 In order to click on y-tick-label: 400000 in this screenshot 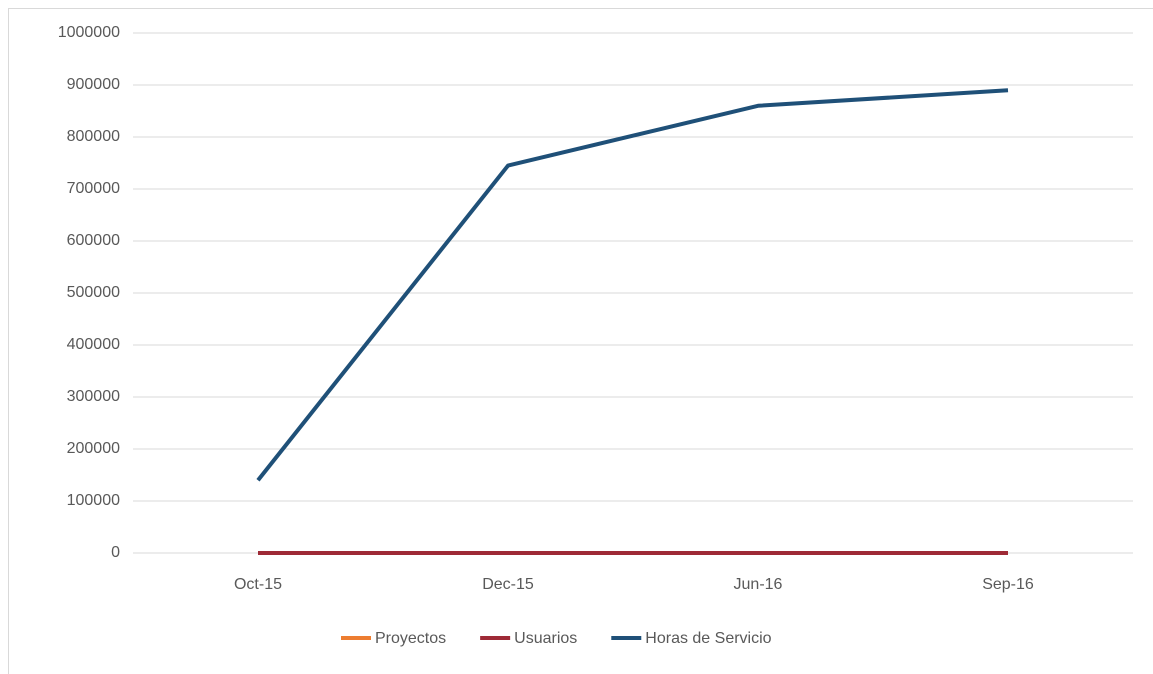, I will do `click(93, 344)`.